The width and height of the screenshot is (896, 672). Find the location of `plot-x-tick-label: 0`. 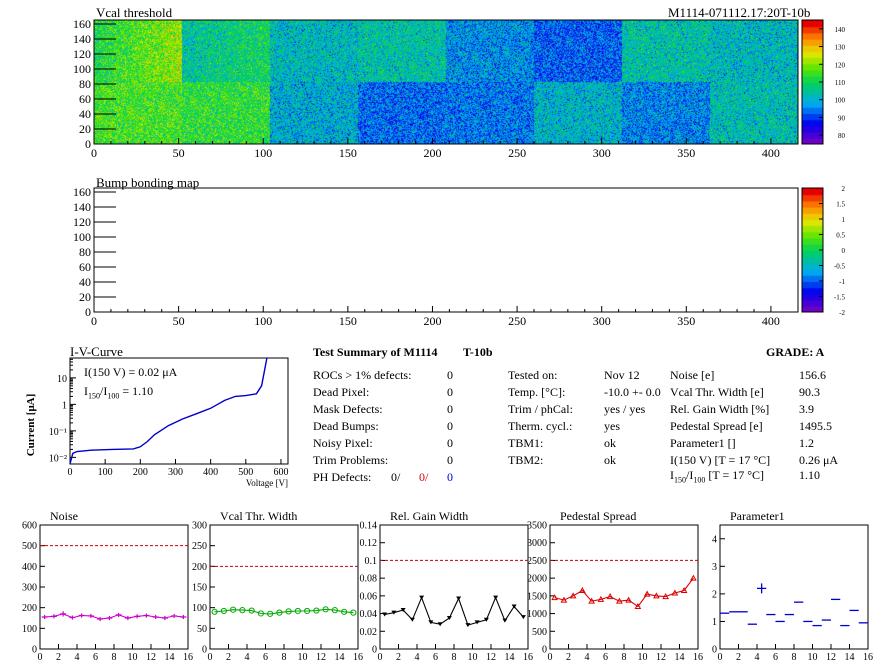

plot-x-tick-label: 0 is located at coordinates (720, 657).